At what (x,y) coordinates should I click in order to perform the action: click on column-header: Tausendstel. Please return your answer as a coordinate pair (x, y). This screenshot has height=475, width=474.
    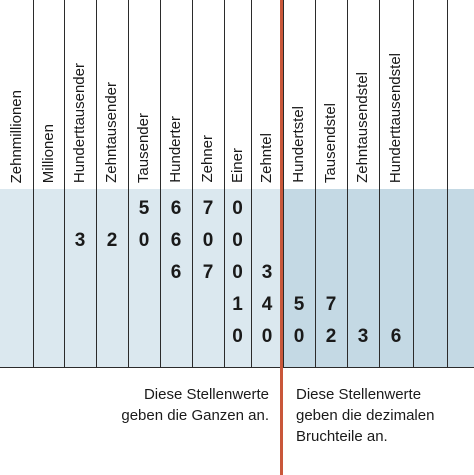
    Looking at the image, I should click on (330, 142).